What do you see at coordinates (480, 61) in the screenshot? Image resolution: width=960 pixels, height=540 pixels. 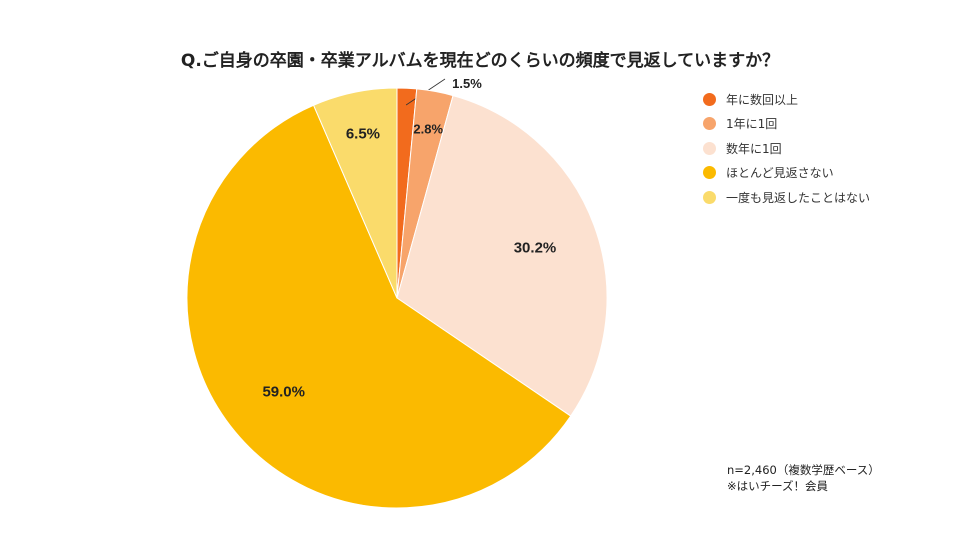 I see `chart-title: Q.ご自身の卒園・卒業アルバムを現在どのくらいの頻度で見返していますか？` at bounding box center [480, 61].